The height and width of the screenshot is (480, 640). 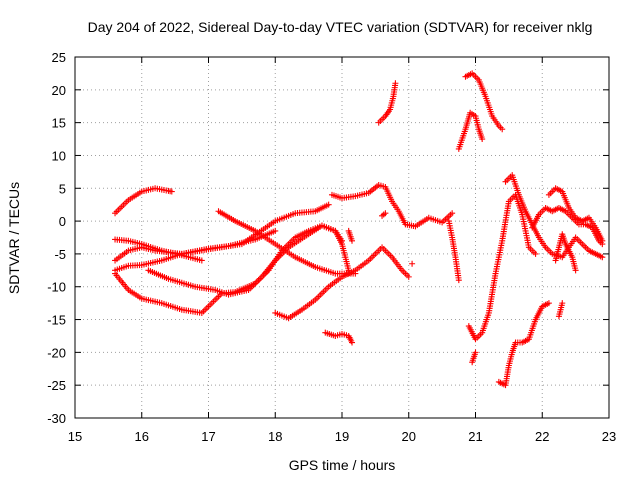 I want to click on y-tick-label: 15, so click(x=59, y=123).